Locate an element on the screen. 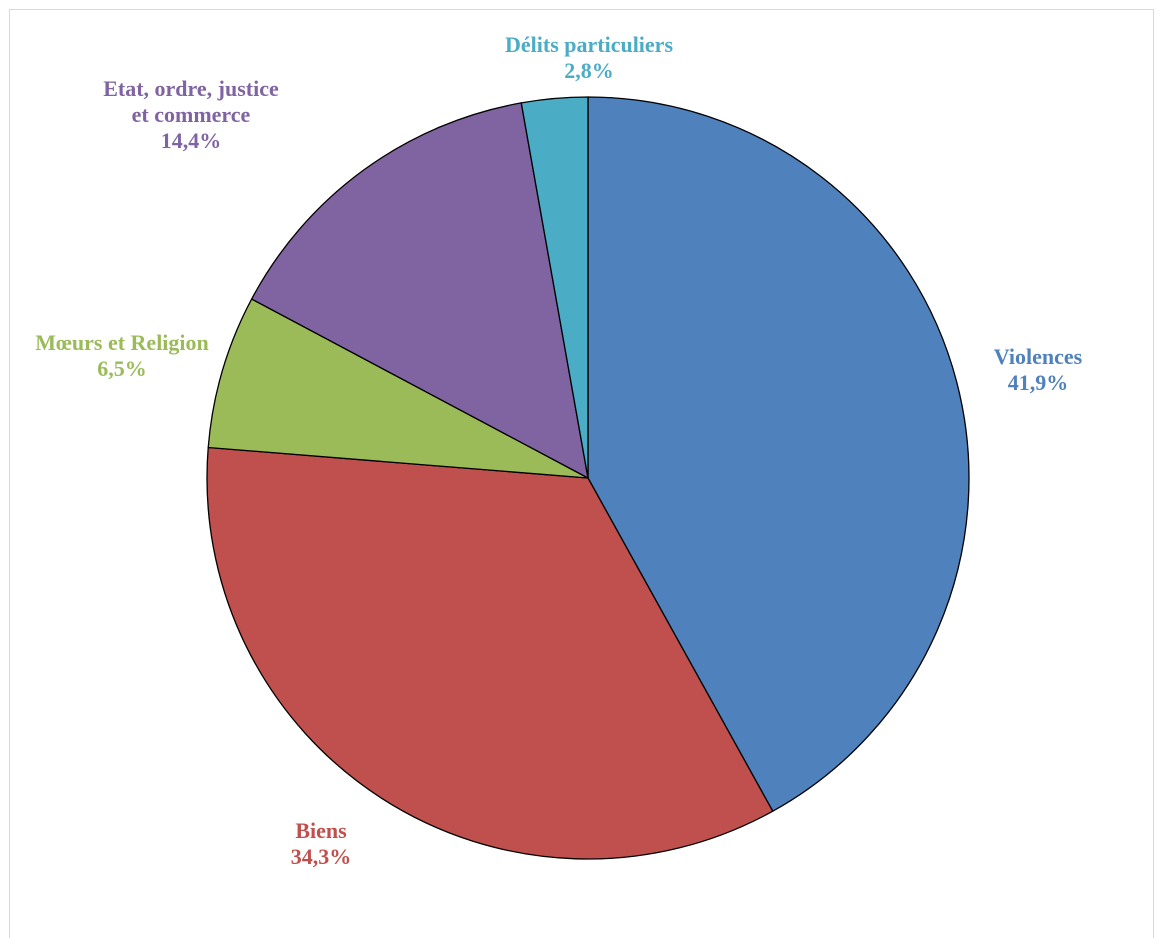 The width and height of the screenshot is (1157, 938). slice-category-label: Etat, ordre, justice is located at coordinates (191, 88).